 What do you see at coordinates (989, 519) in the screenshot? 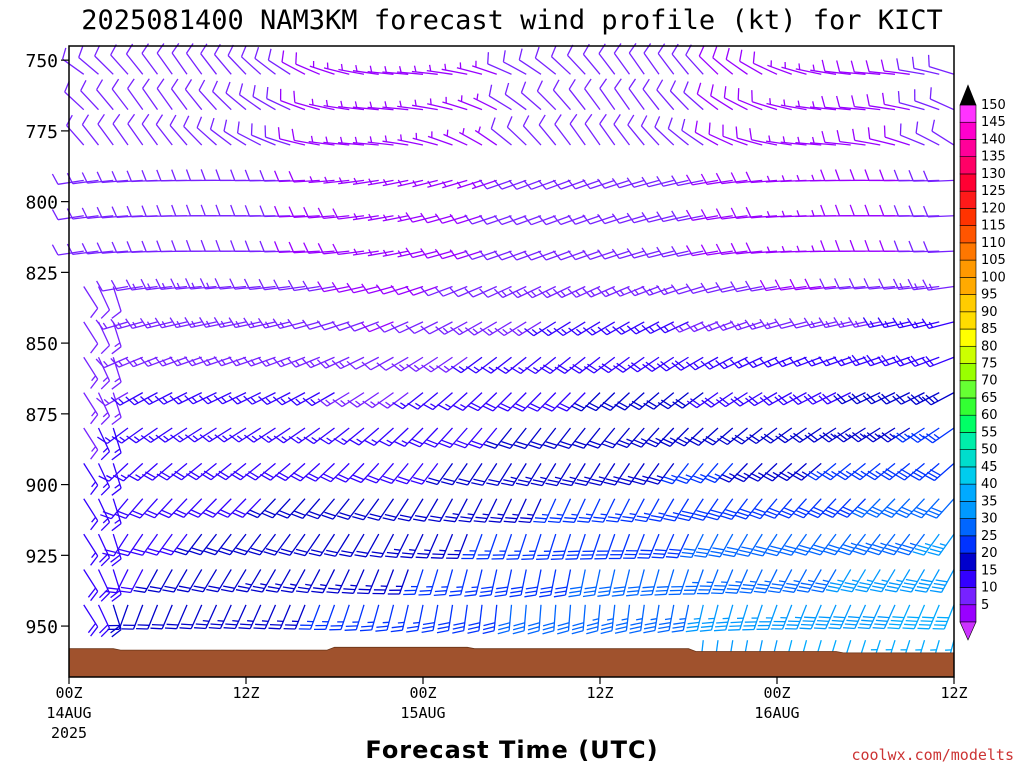
I see `colorbar-label: 30` at bounding box center [989, 519].